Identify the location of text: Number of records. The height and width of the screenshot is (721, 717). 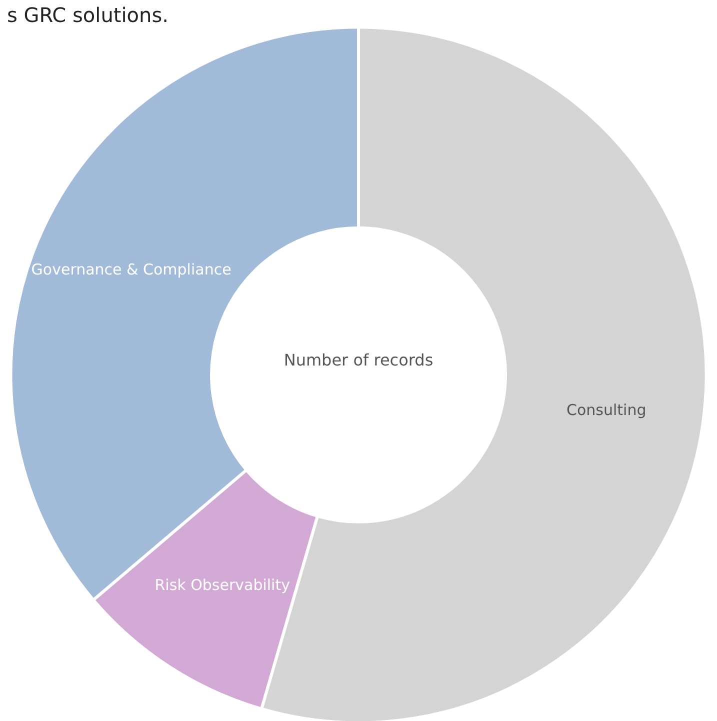
(359, 360).